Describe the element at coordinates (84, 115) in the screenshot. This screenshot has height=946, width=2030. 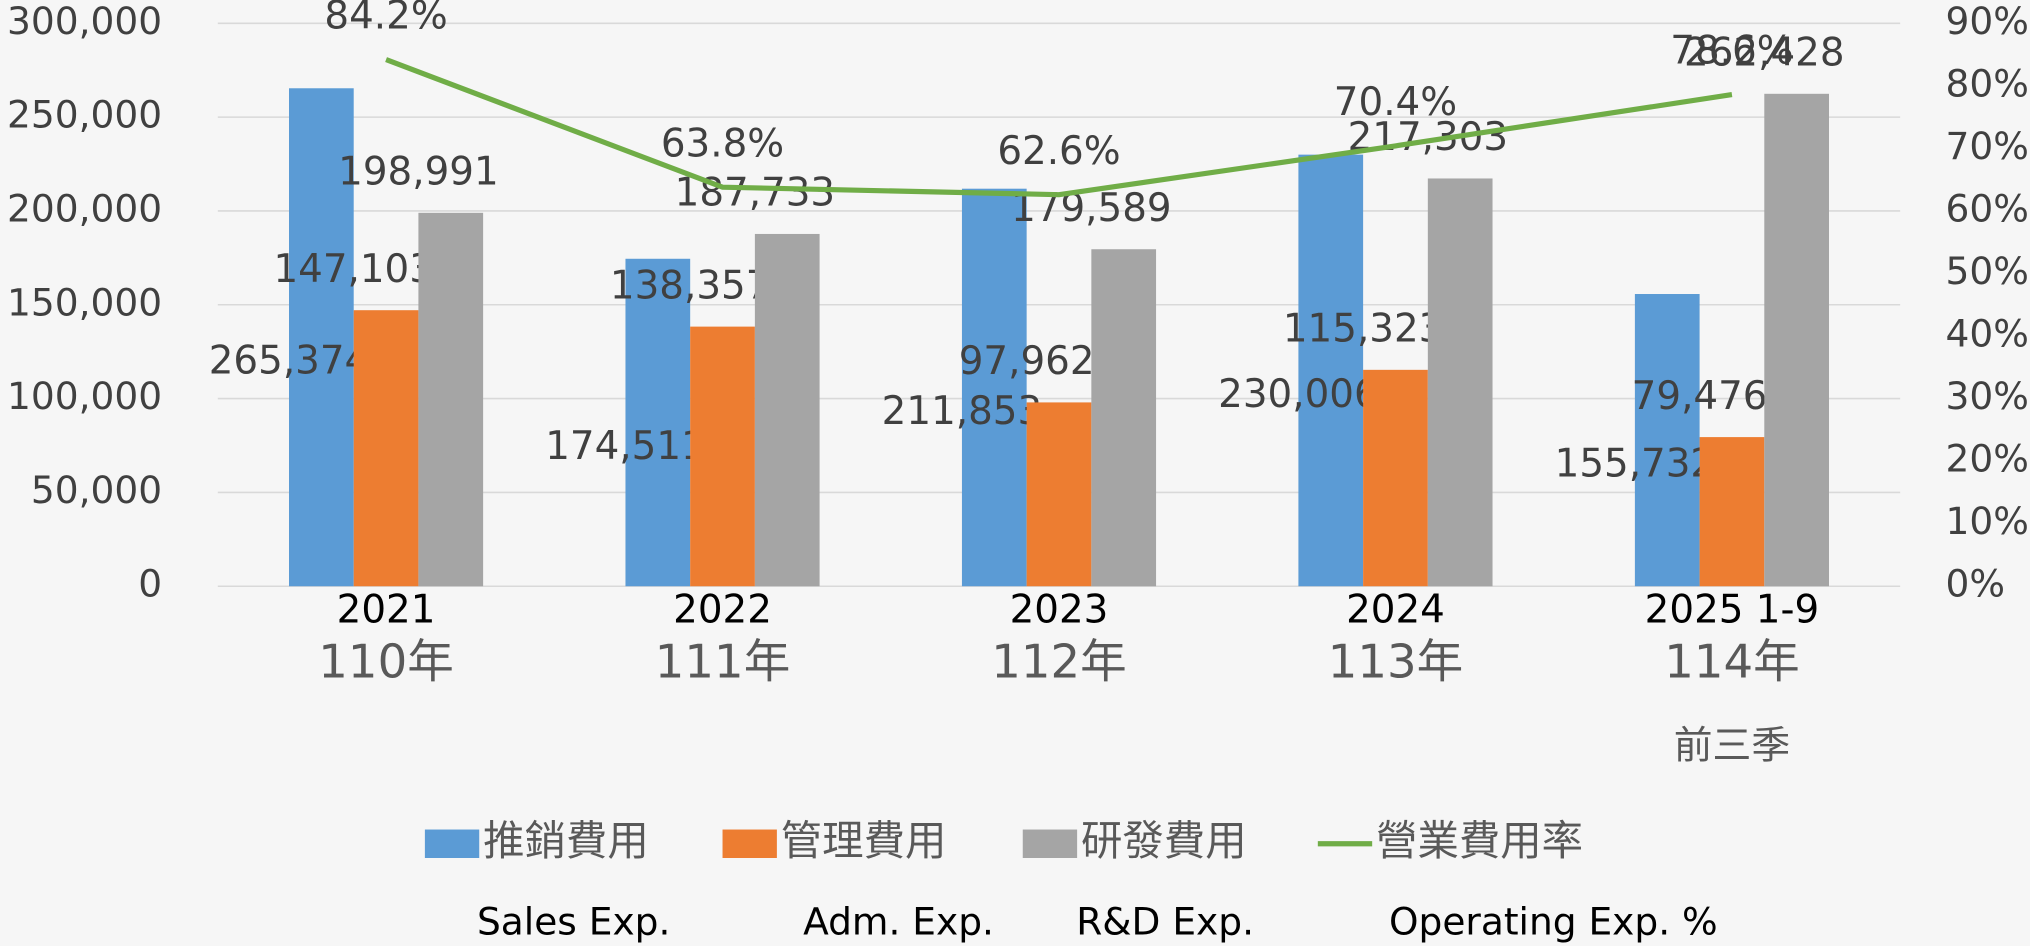
I see `y-tick-label: 250,000` at that location.